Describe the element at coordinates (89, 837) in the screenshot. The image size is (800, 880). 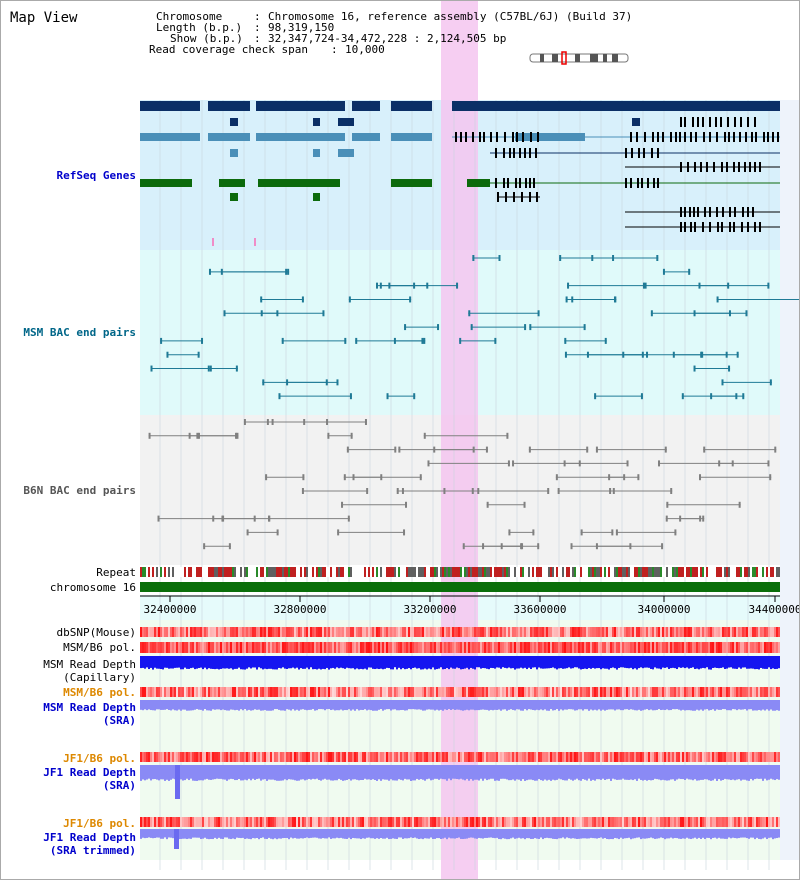
I see `track-label-jf1-read-depth-trimmed: JF1 Read Depth` at that location.